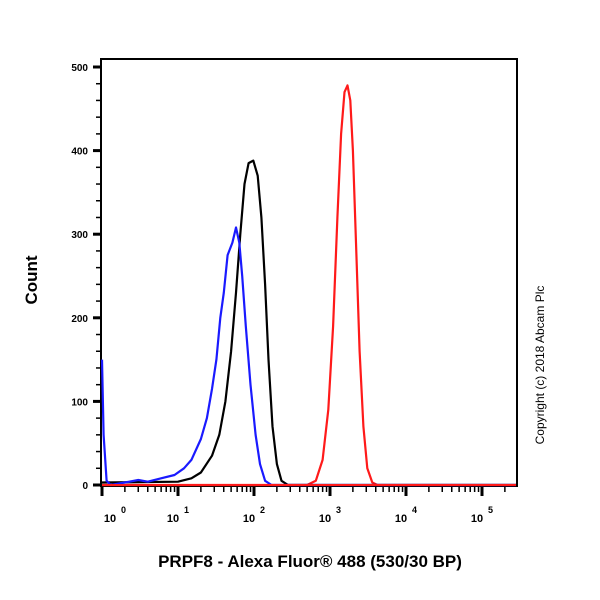 This screenshot has height=600, width=600. I want to click on x-tick-exponent: 4, so click(414, 510).